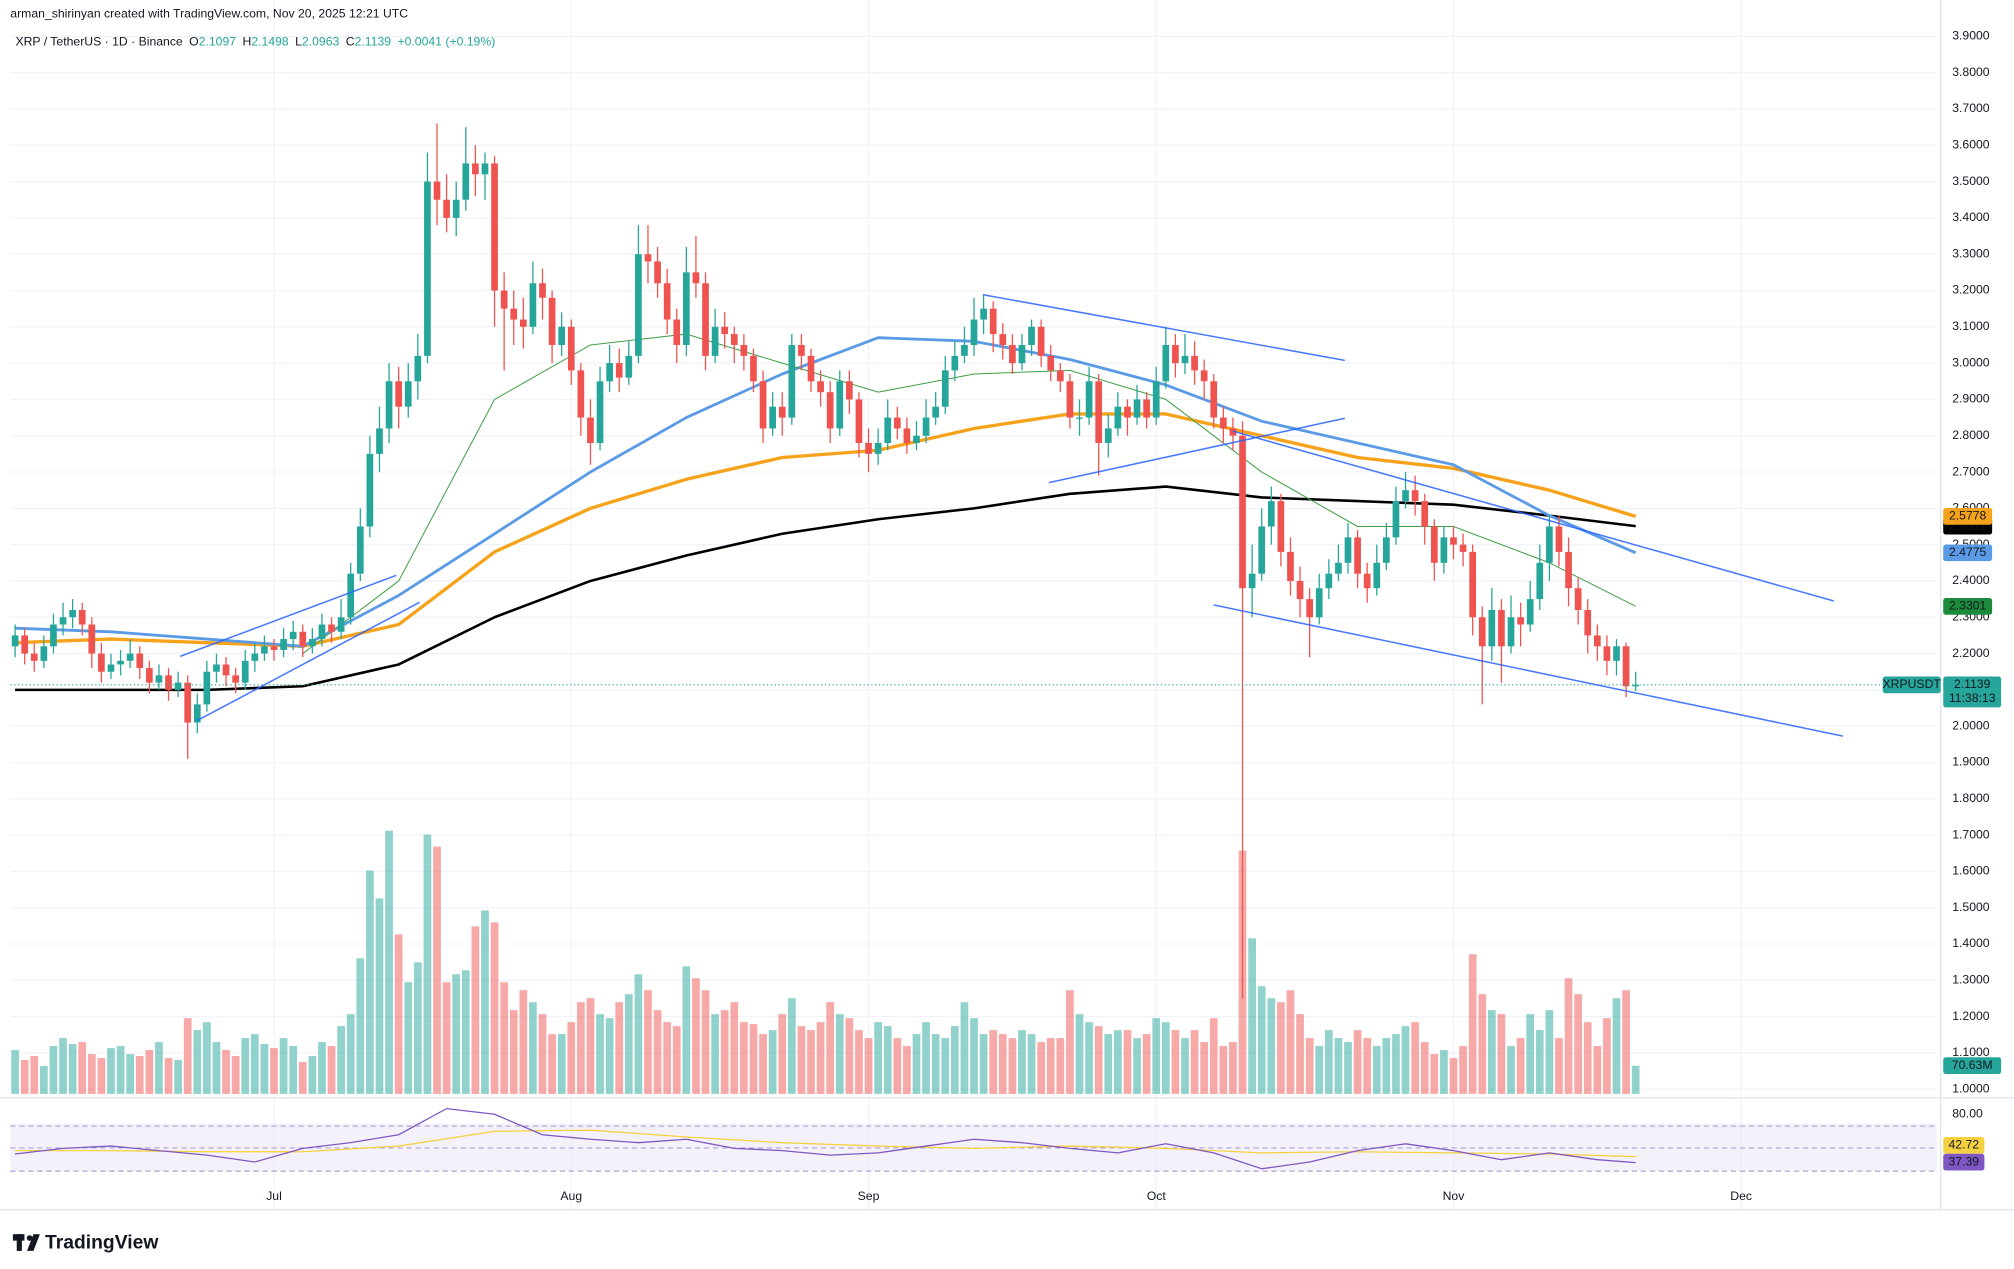  I want to click on y-tick-label: 1.6000, so click(1971, 871).